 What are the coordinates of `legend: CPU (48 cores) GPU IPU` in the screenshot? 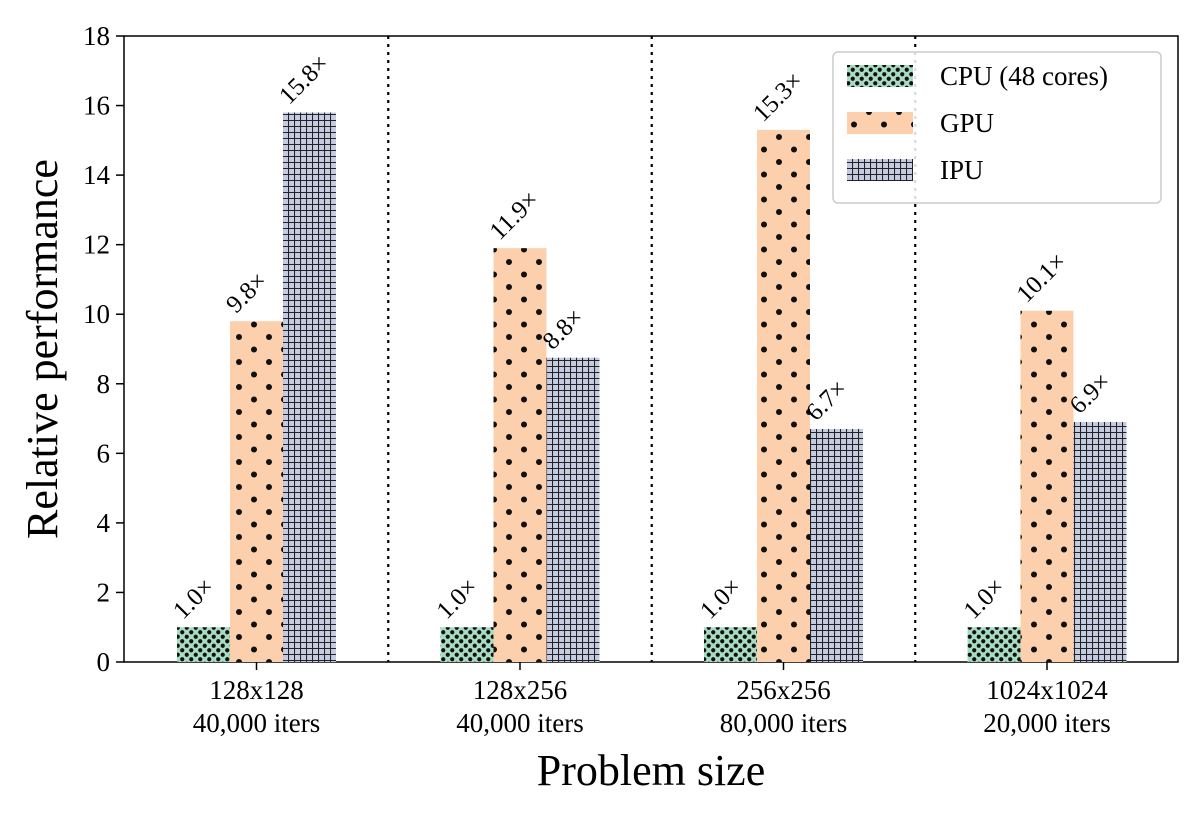 It's located at (997, 127).